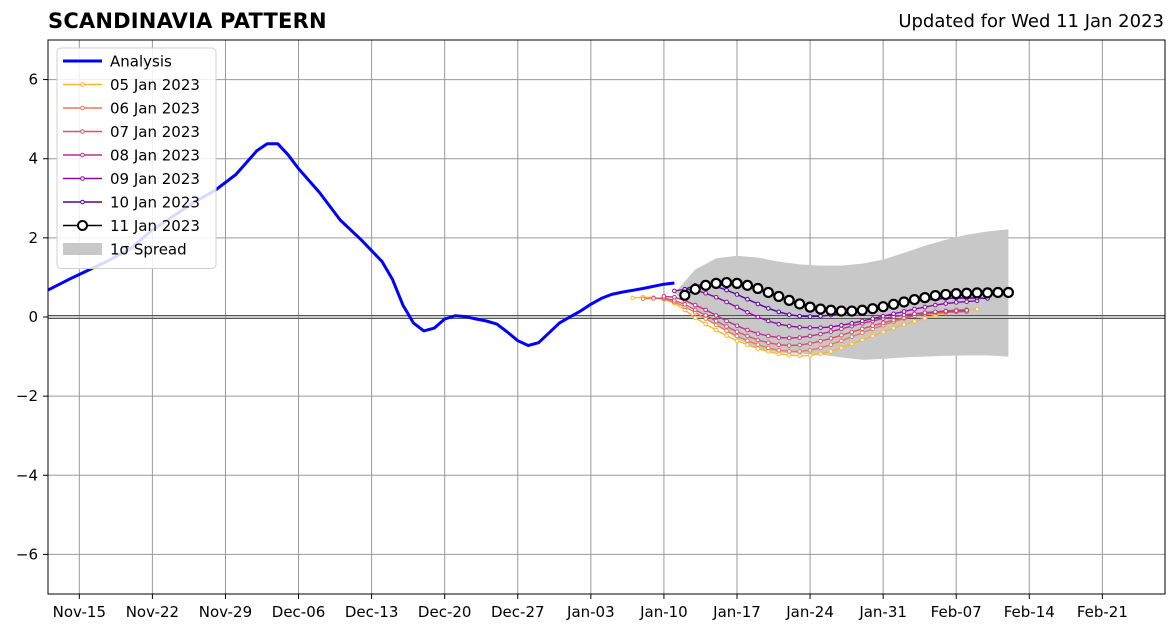 This screenshot has height=633, width=1176. What do you see at coordinates (809, 612) in the screenshot?
I see `x-tick-label: Jan-24` at bounding box center [809, 612].